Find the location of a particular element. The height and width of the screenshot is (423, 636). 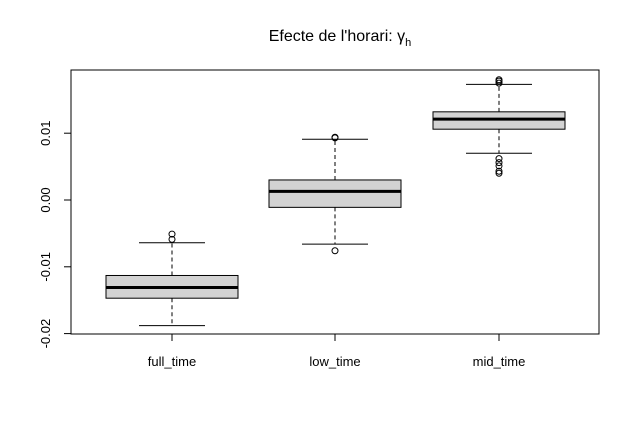

y-tick-label: -0.02 is located at coordinates (45, 334).